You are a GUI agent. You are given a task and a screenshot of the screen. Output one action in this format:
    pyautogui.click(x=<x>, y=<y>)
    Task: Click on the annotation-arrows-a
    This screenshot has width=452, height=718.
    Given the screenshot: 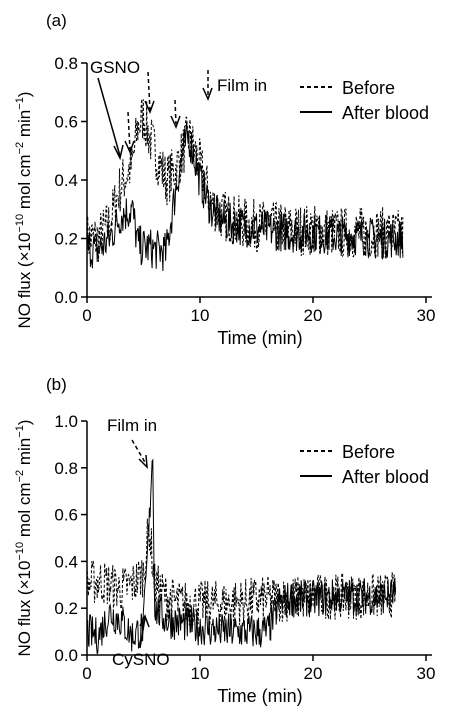 What is the action you would take?
    pyautogui.click(x=155, y=115)
    